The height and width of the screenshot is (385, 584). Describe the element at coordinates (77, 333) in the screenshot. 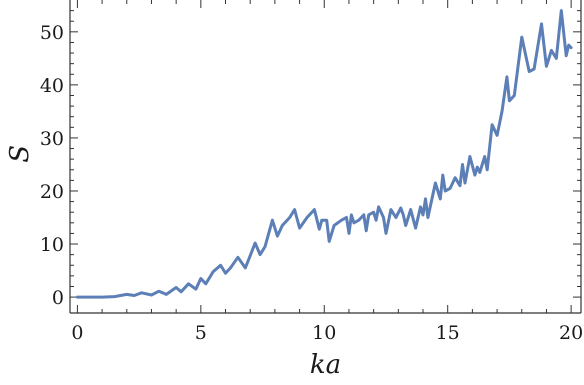

I see `x-tick-label: 0` at that location.